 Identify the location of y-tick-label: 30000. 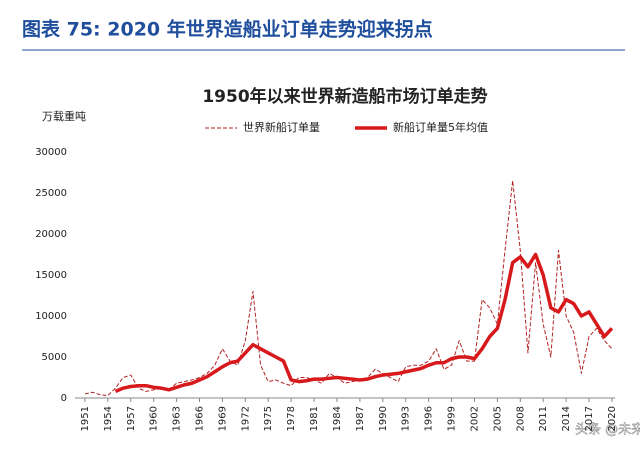
(51, 152).